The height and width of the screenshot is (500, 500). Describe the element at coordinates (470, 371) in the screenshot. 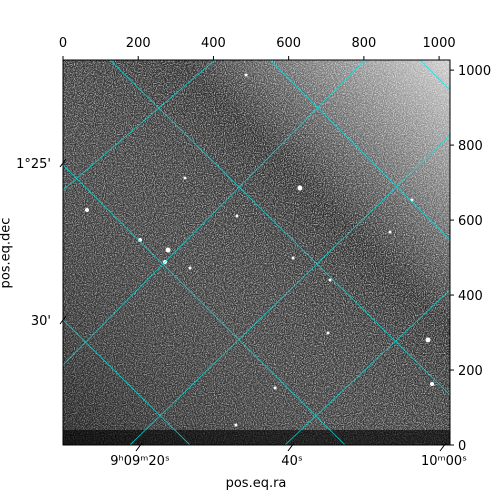

I see `y-tick-label: 200` at that location.